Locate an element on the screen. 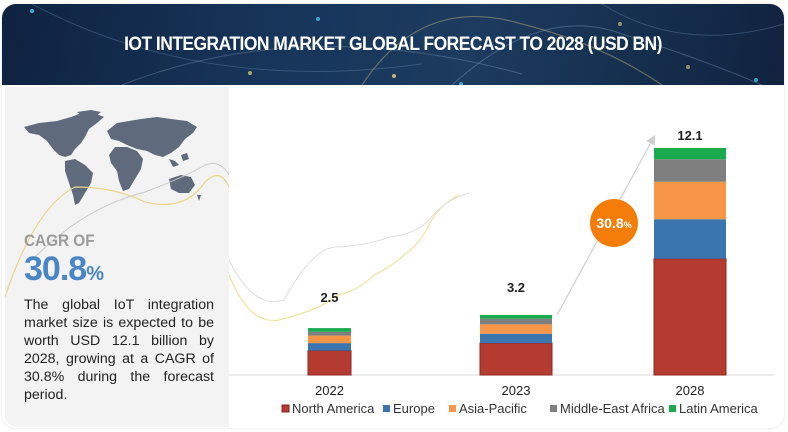  total-label-2023: 3.2 is located at coordinates (516, 287).